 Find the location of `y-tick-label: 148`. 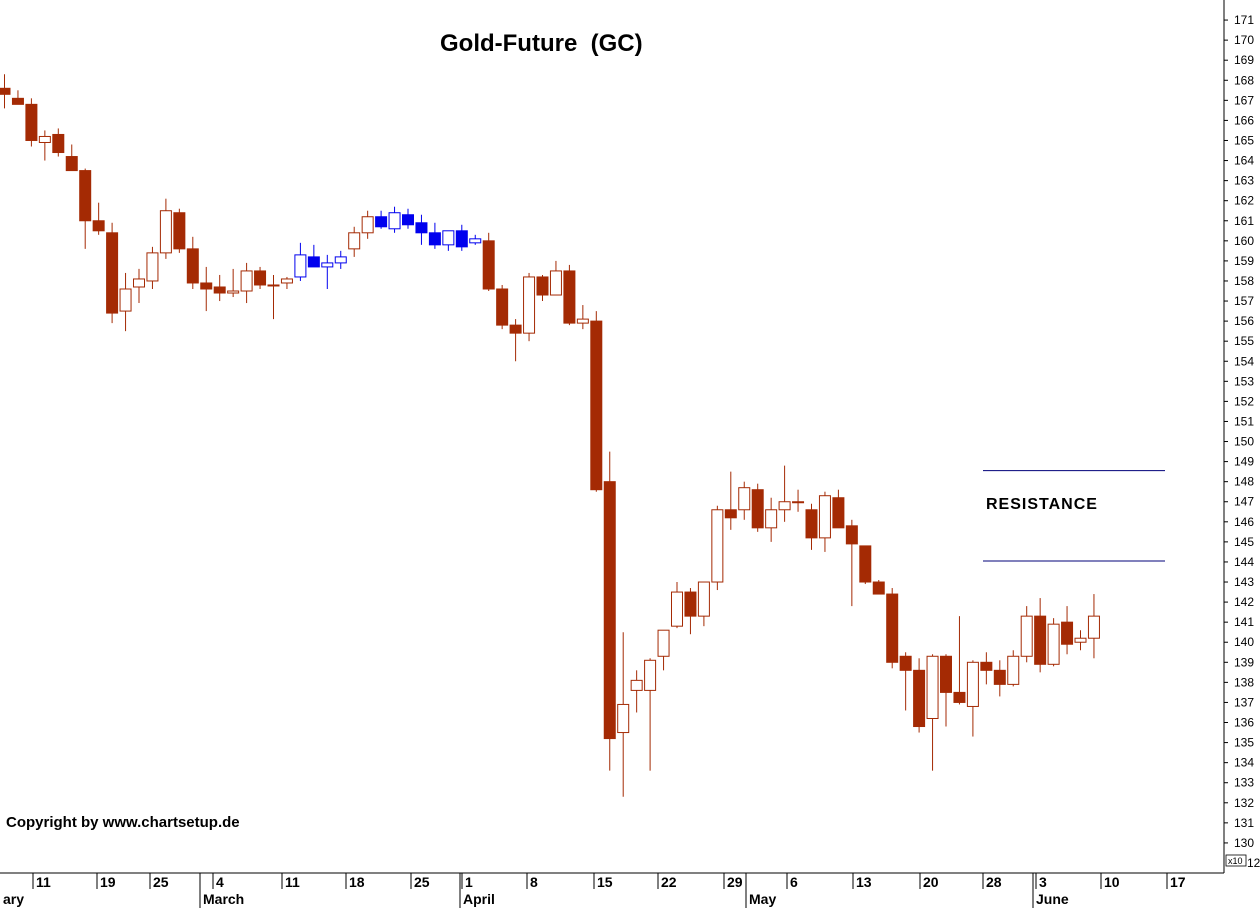

y-tick-label: 148 is located at coordinates (1244, 482).